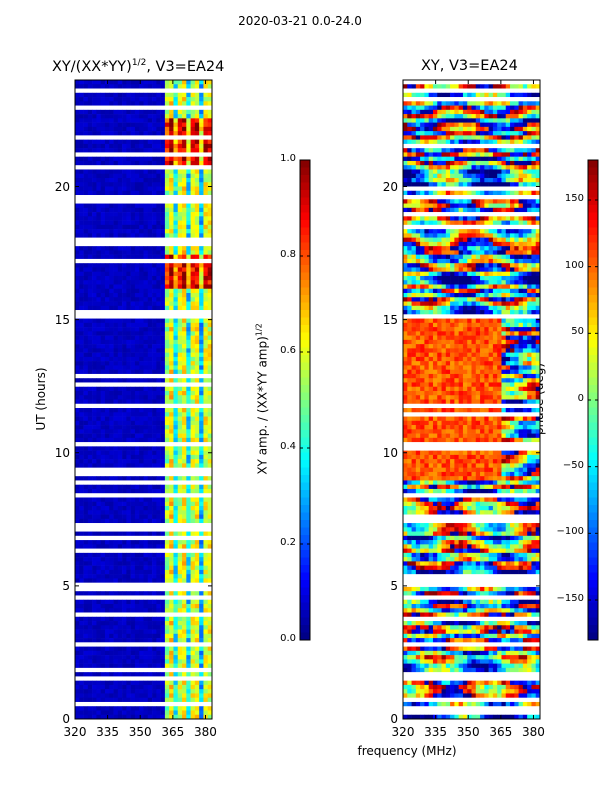 Image resolution: width=600 pixels, height=800 pixels. I want to click on colorbar-segment, so click(305, 449).